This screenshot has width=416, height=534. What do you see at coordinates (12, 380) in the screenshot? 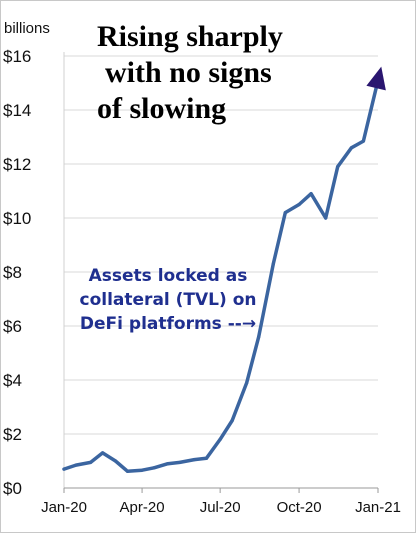
I see `y-tick-label: $4` at bounding box center [12, 380].